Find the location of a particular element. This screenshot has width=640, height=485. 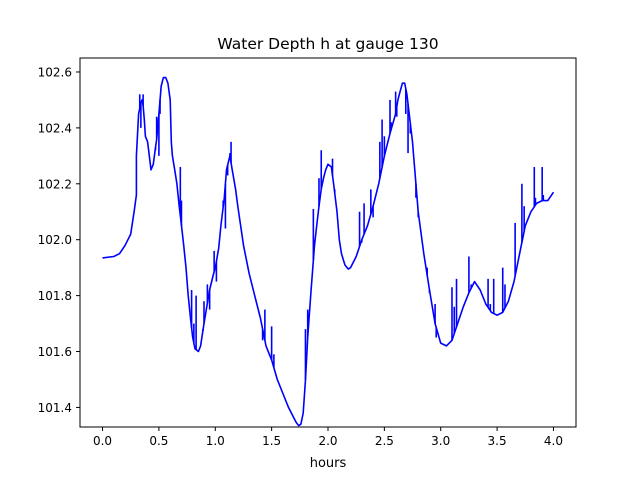

x-tick-label: 2.5 is located at coordinates (384, 441).